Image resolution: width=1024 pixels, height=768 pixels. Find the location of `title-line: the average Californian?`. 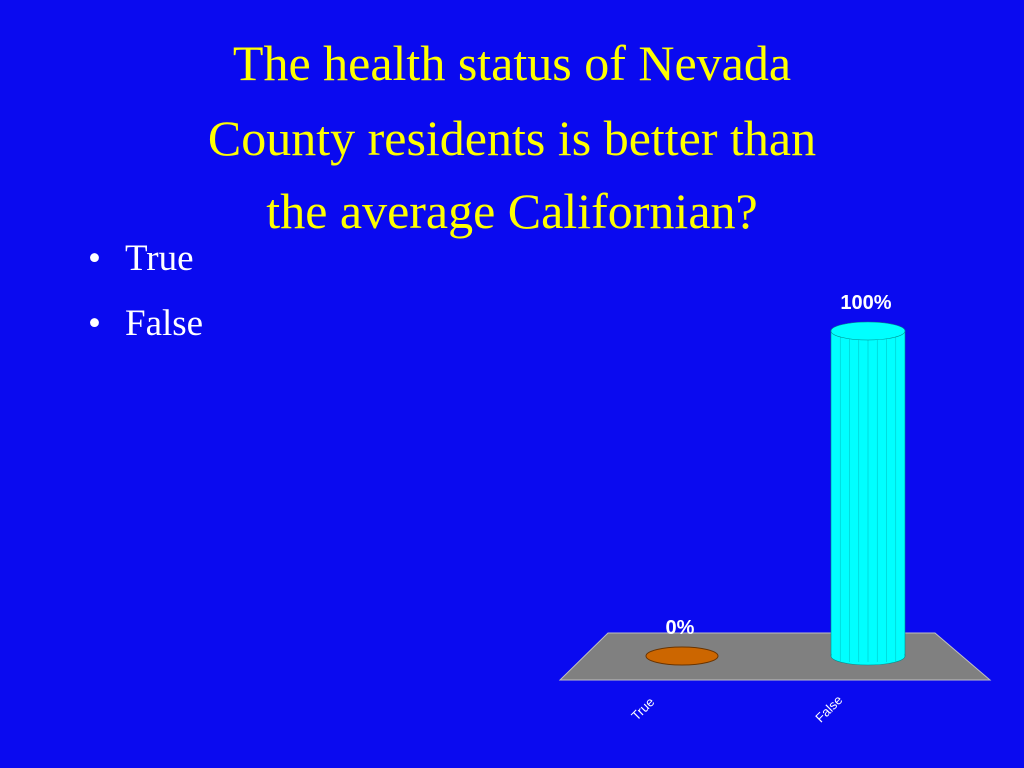

title-line: the average Californian? is located at coordinates (511, 211).